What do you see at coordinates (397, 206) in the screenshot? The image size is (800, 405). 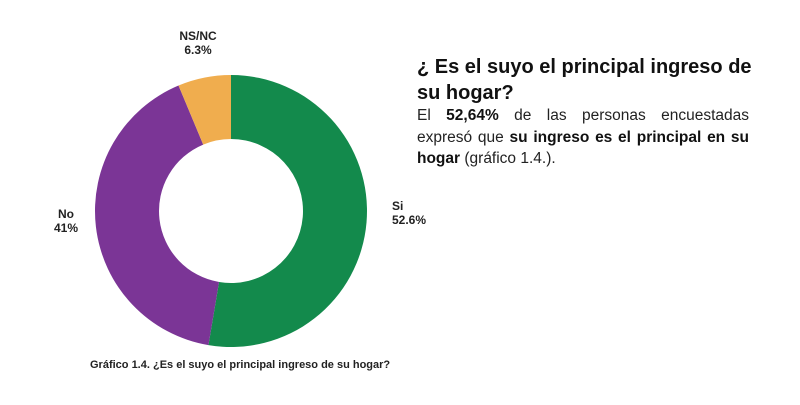 I see `slice-label-si: Si` at bounding box center [397, 206].